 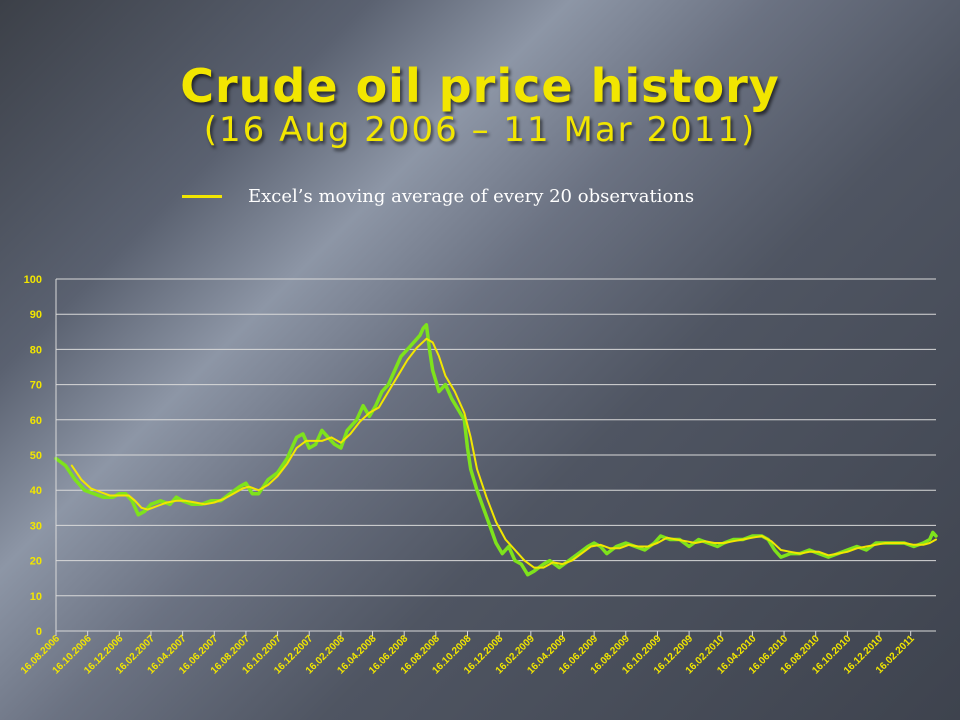 What do you see at coordinates (480, 130) in the screenshot?
I see `slide-subtitle: (16 Aug 2006 – 11 Mar 2011)` at bounding box center [480, 130].